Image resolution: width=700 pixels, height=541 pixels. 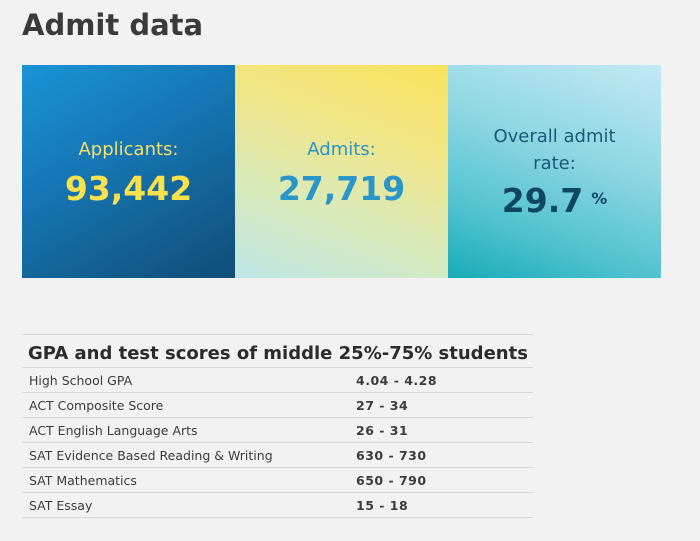 I want to click on admit-rate-value: 29.7, so click(x=542, y=200).